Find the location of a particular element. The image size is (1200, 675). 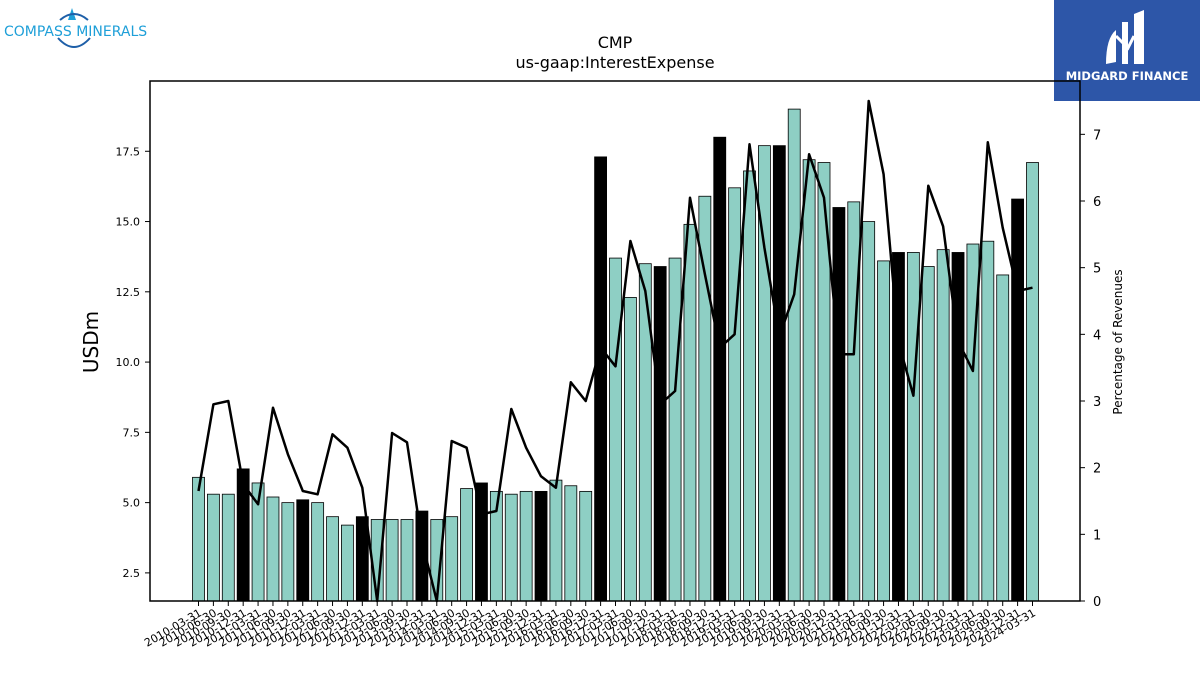

y-tick-label: 2.5 is located at coordinates (132, 573).